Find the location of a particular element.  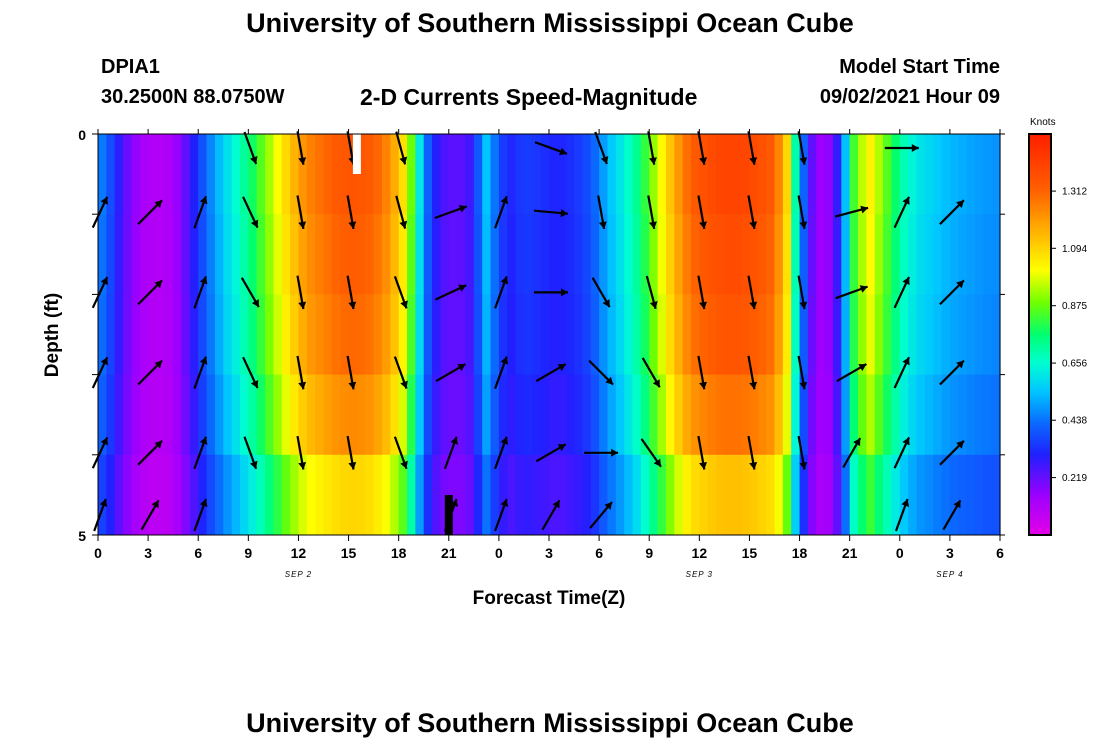

data-marker-bar is located at coordinates (448, 515).